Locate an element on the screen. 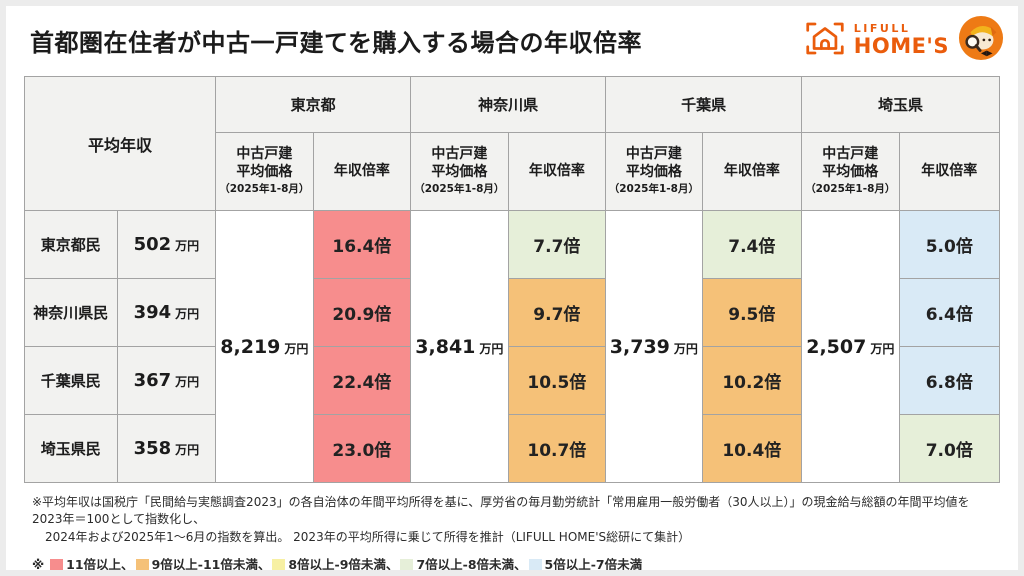  page-title: 首都圏在住者が中古一戸建てを購入する場合の年収倍率 is located at coordinates (336, 42).